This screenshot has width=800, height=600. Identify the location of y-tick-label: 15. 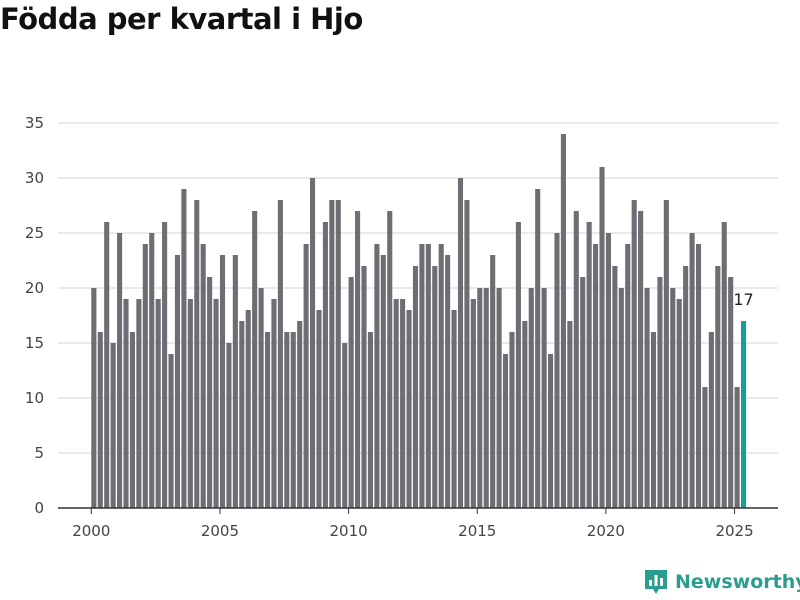
(34, 343).